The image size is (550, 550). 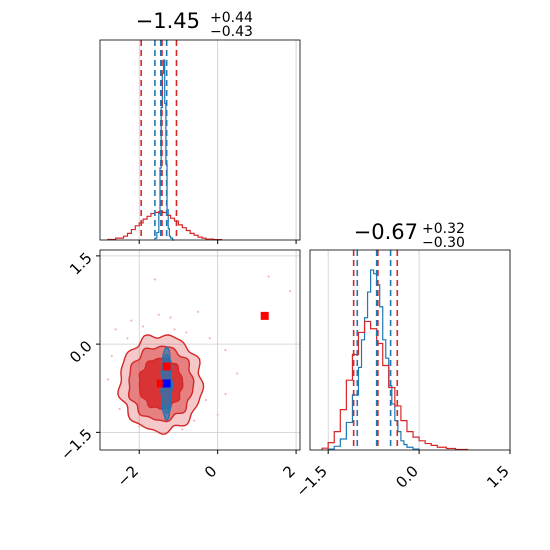 I want to click on bl-xtick-label-1: 0, so click(x=210, y=471).